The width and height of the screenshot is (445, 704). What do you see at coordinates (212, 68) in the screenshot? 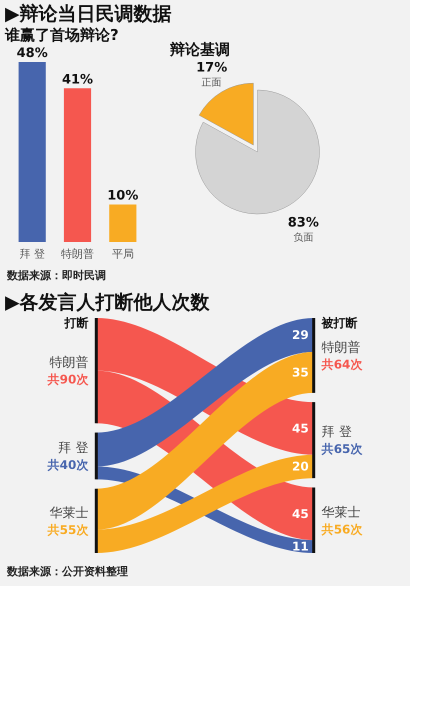
I see `data-label: 17%` at bounding box center [212, 68].